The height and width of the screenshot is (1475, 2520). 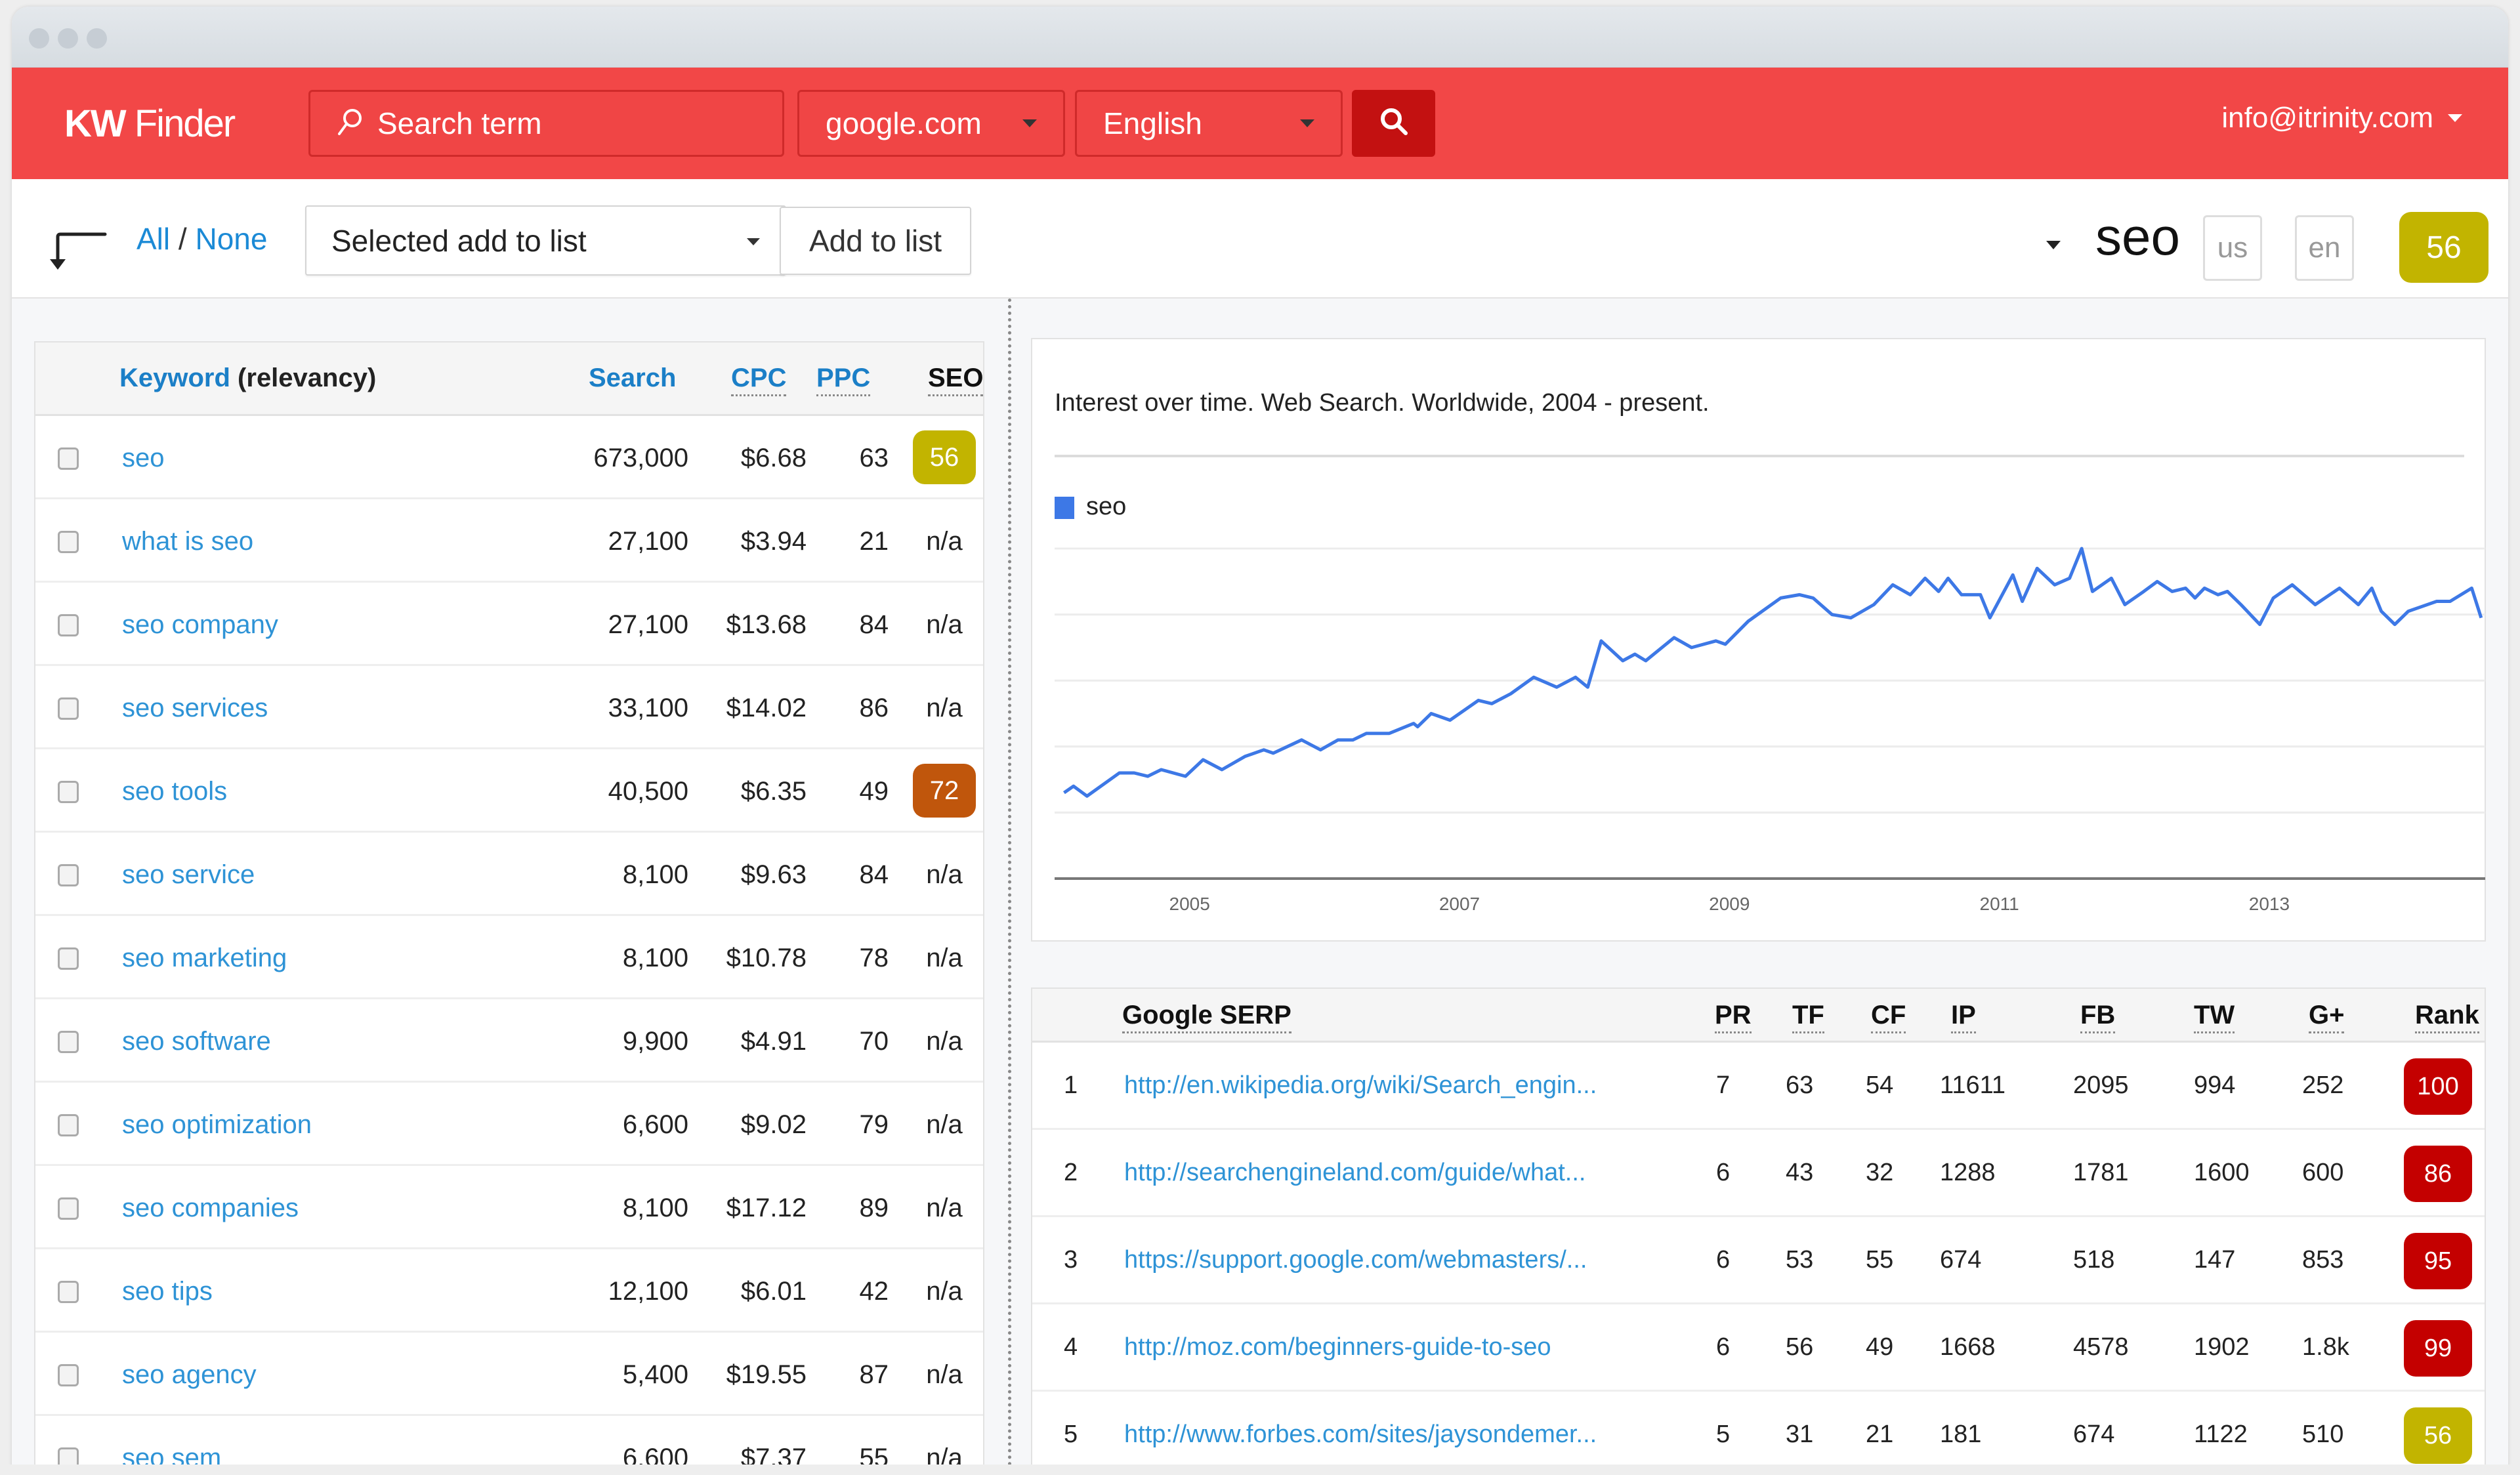 What do you see at coordinates (1880, 1434) in the screenshot?
I see `cf-value: 21` at bounding box center [1880, 1434].